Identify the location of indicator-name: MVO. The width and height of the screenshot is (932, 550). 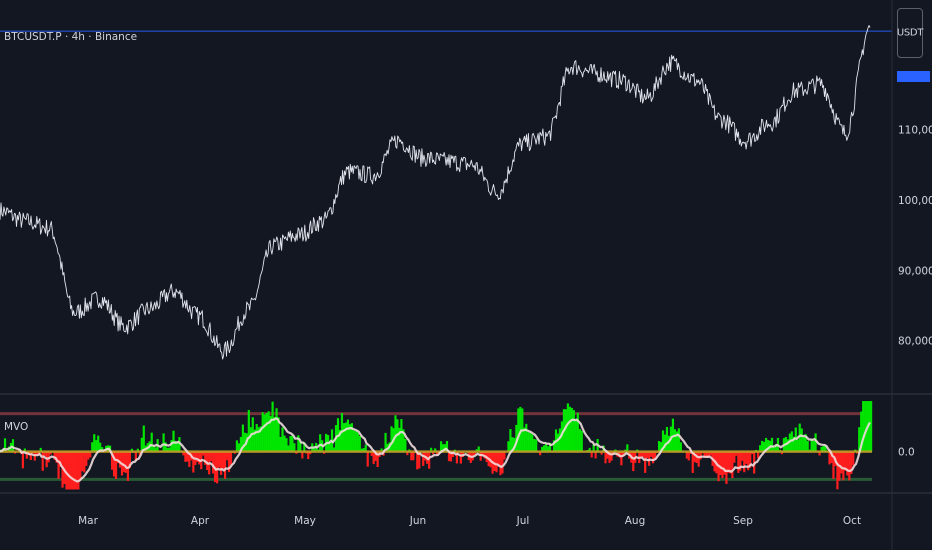
(16, 427).